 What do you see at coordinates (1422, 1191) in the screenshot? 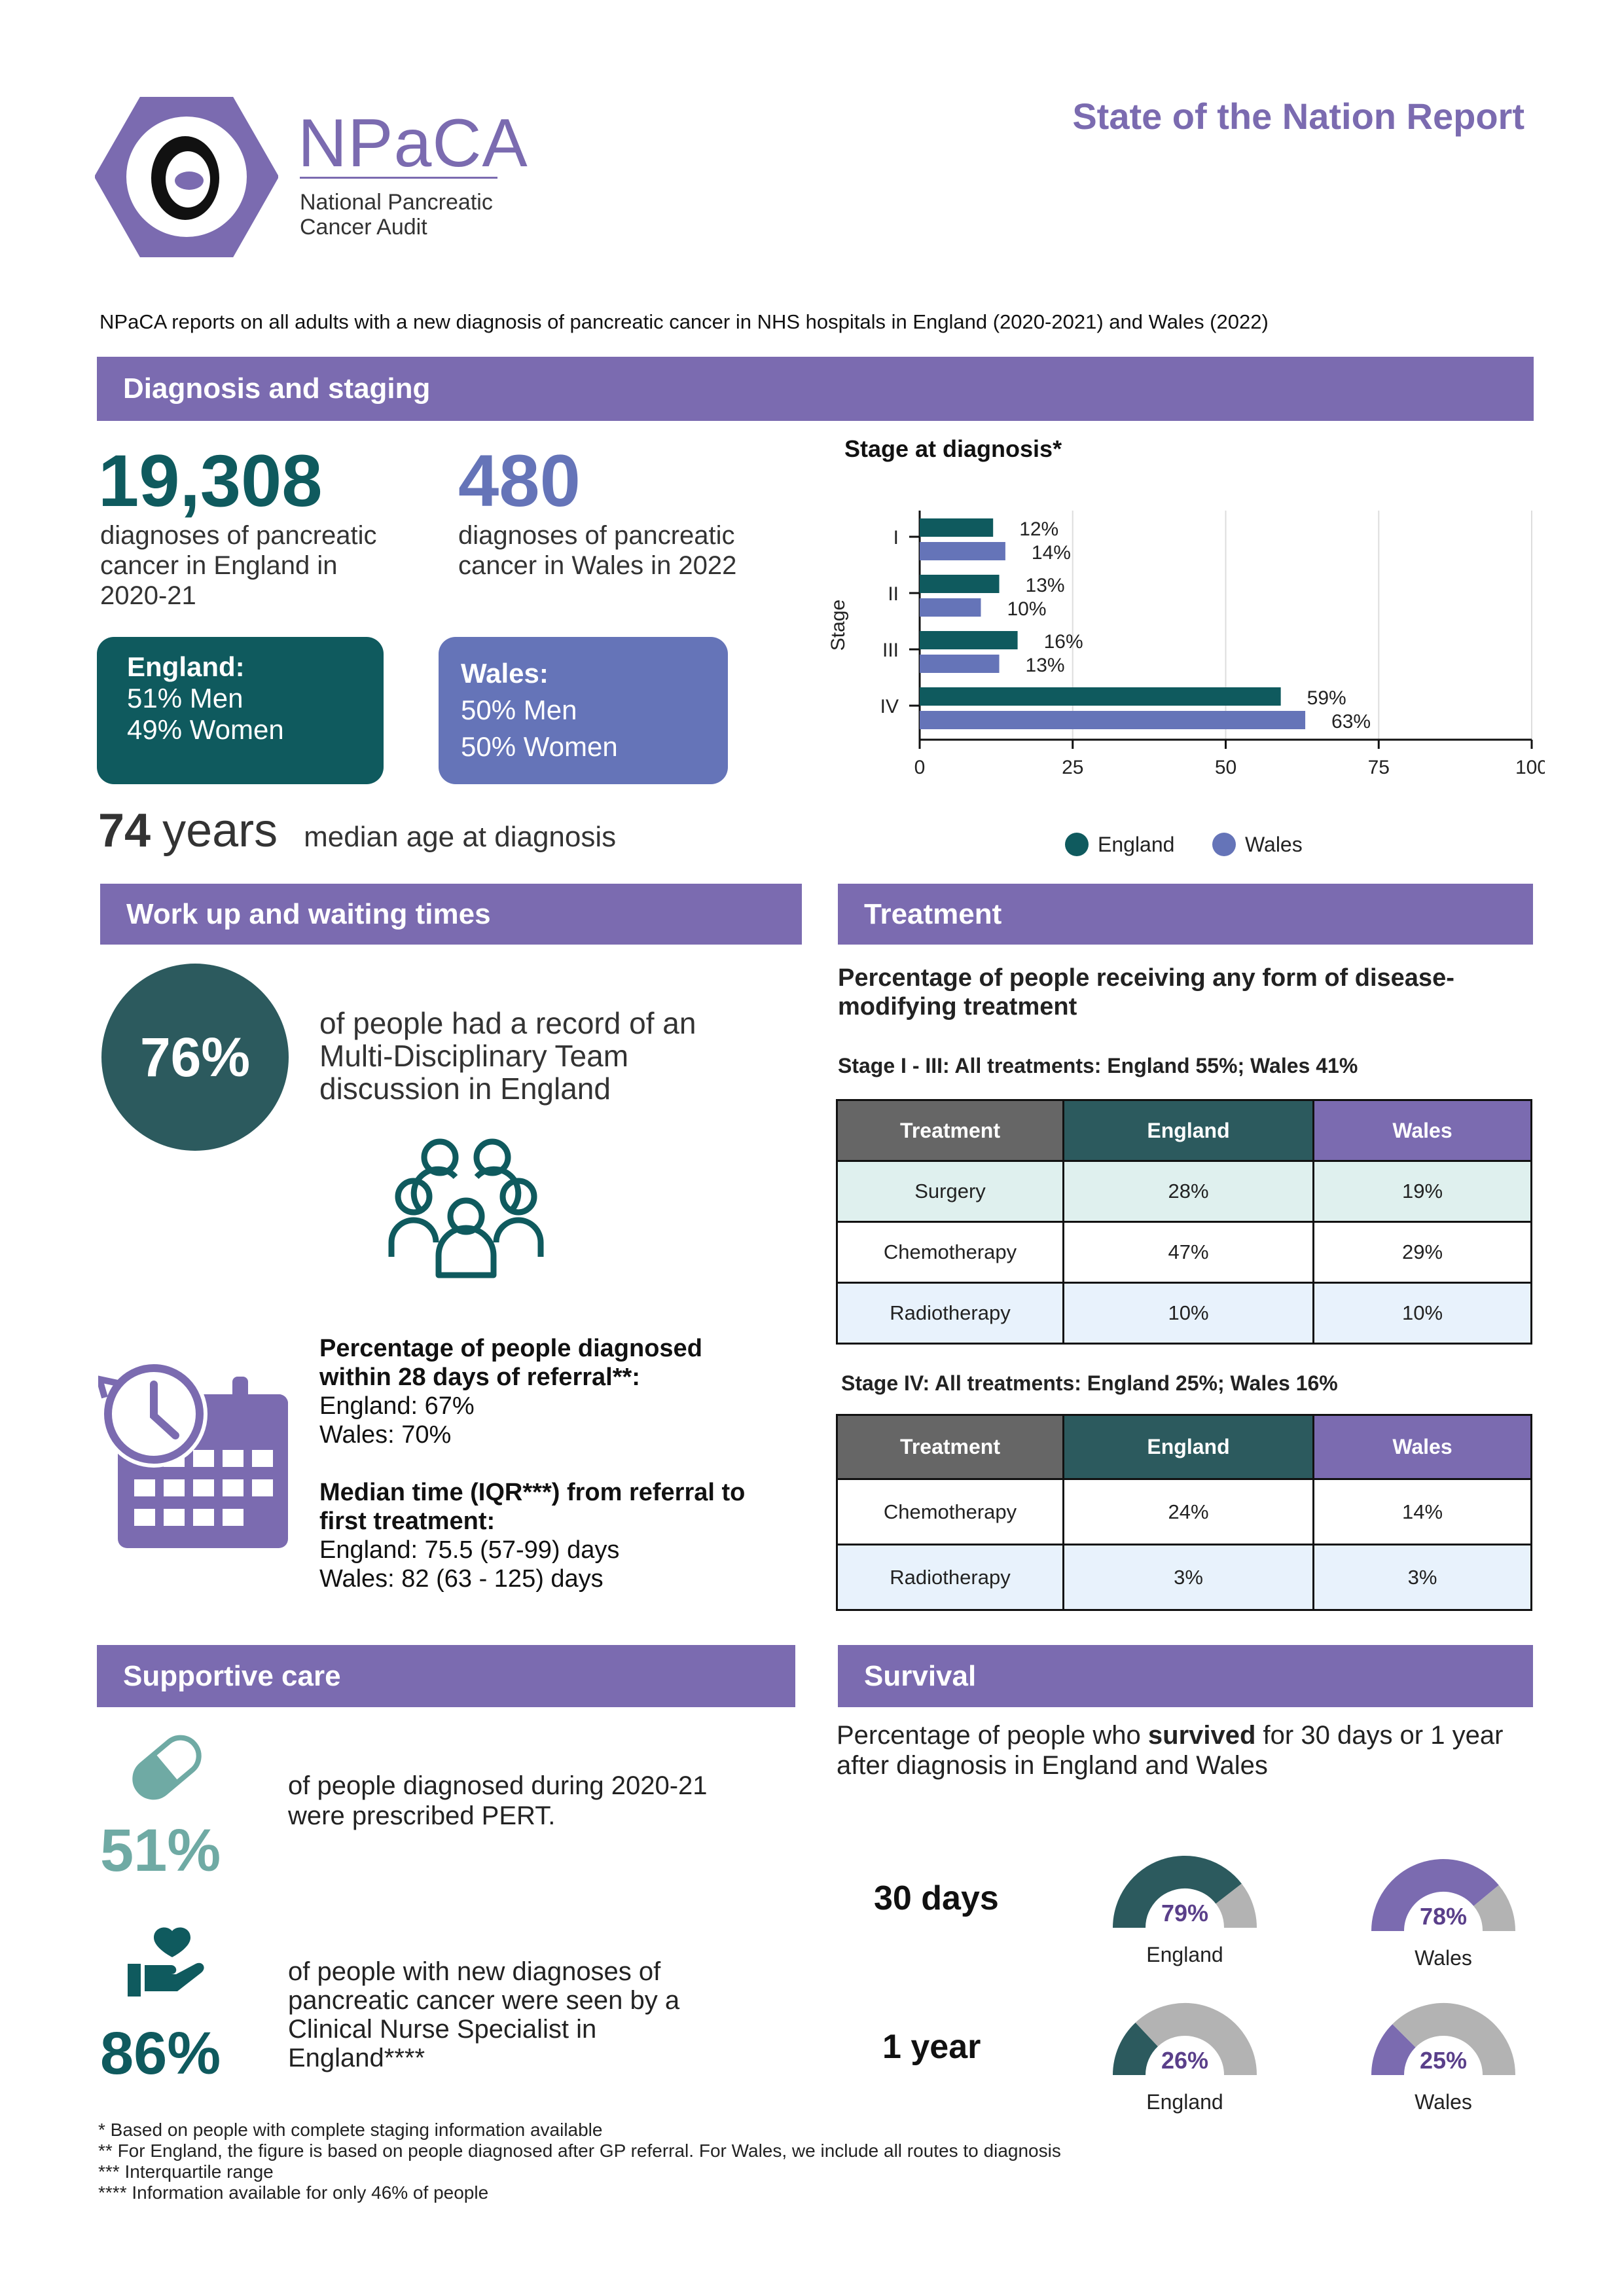
I see `table-cell: 19%` at bounding box center [1422, 1191].